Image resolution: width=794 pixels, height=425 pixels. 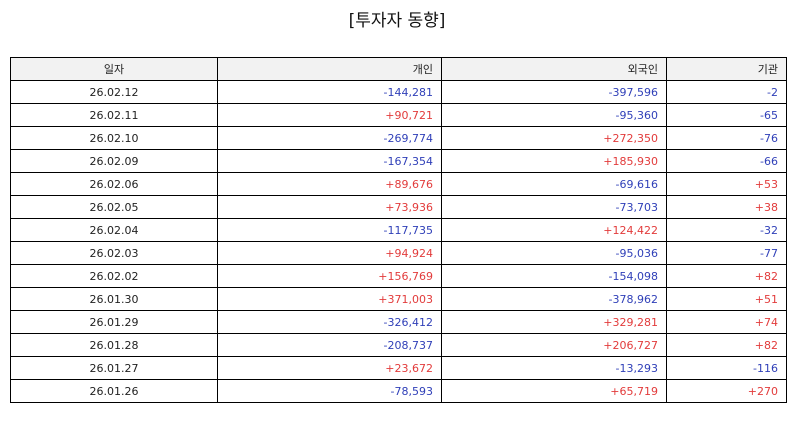 I want to click on cell-institution: -32, so click(x=726, y=230).